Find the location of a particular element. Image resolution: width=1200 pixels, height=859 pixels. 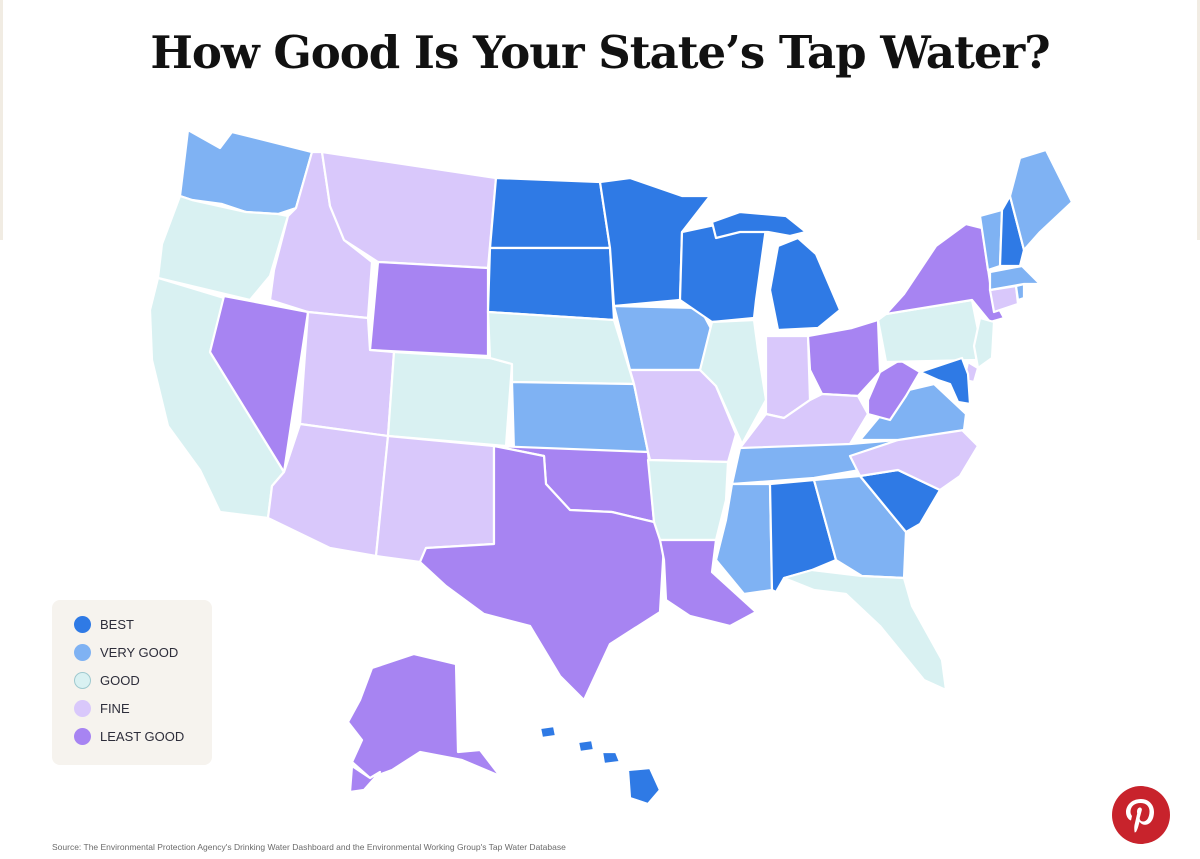

legend-item-fine: FINE is located at coordinates (102, 708).